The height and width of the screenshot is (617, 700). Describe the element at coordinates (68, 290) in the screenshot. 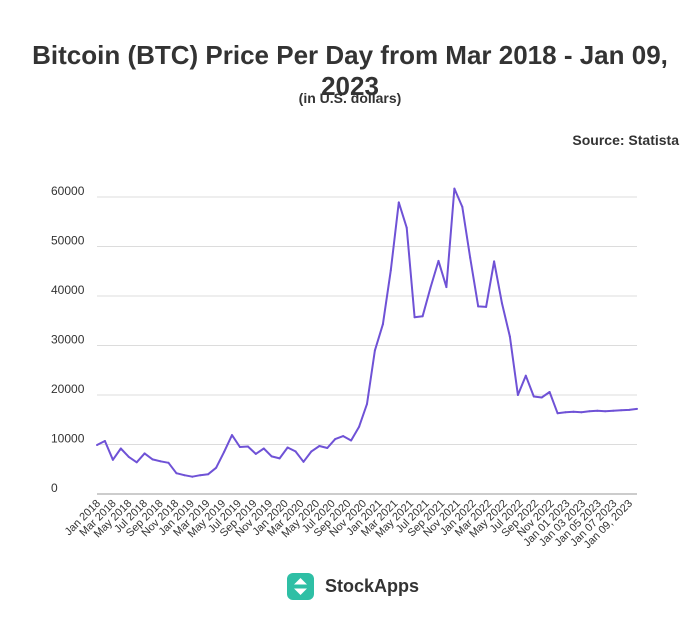

I see `y-tick-label: 40000` at that location.